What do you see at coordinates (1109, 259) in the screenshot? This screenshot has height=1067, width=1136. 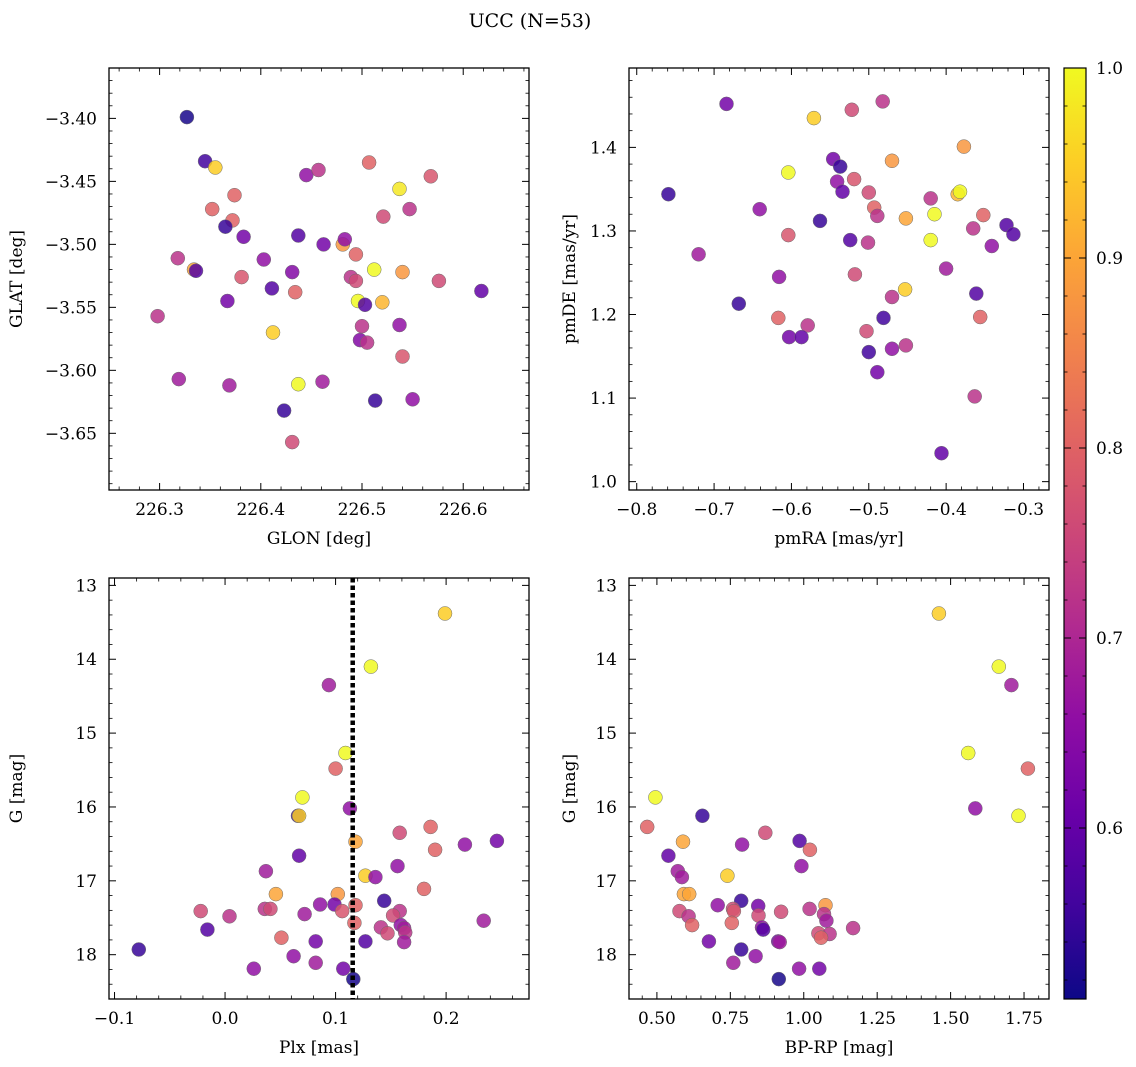 I see `colorbar-tick-label: 0.9` at bounding box center [1109, 259].